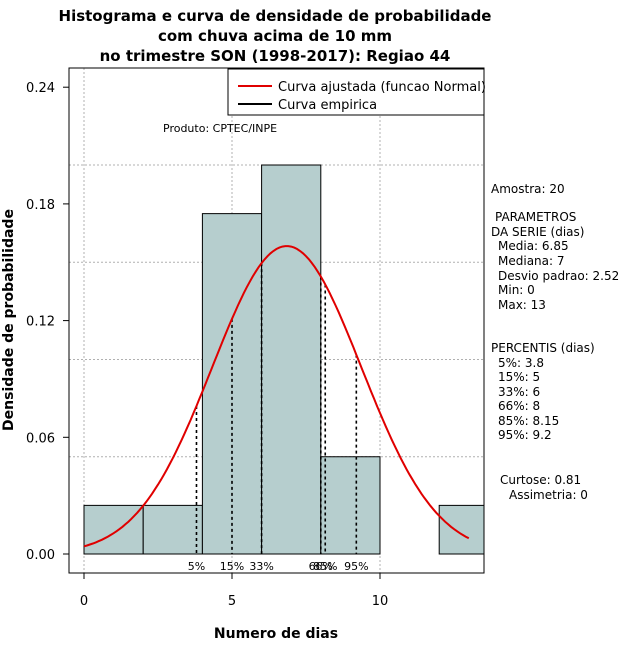 Image resolution: width=640 pixels, height=660 pixels. I want to click on stat-p5: 5%: 3.8, so click(521, 363).